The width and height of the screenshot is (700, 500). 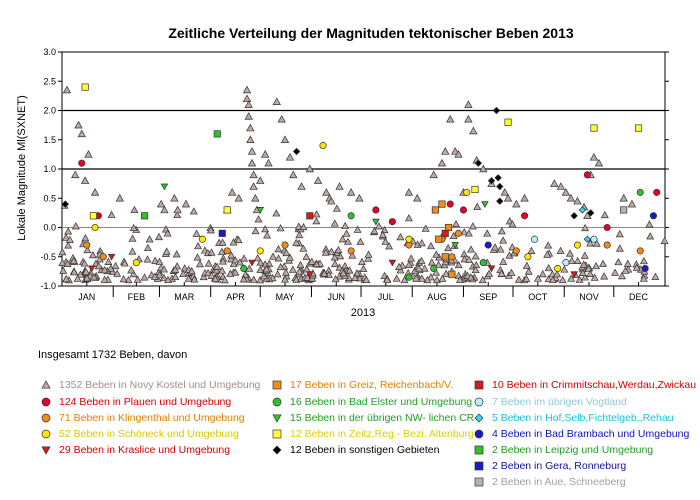 I want to click on series-4-point, so click(x=310, y=275).